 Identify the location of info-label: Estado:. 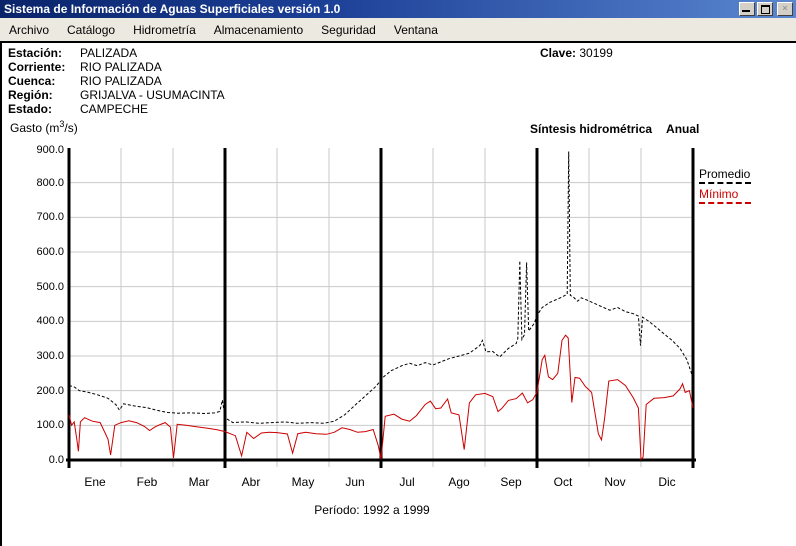
(30, 109).